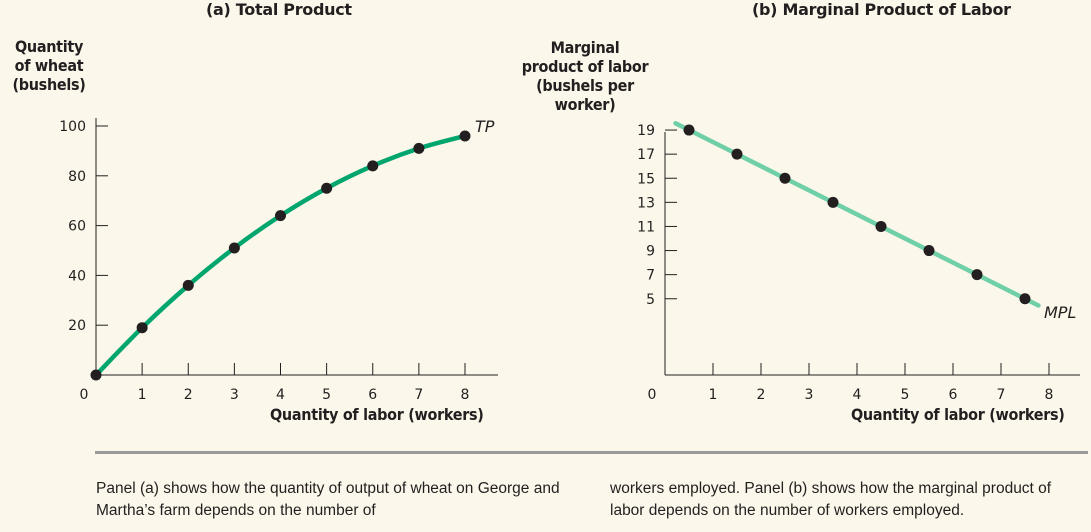 Image resolution: width=1091 pixels, height=532 pixels. Describe the element at coordinates (77, 276) in the screenshot. I see `panel-a-y-tick-label: 40` at that location.